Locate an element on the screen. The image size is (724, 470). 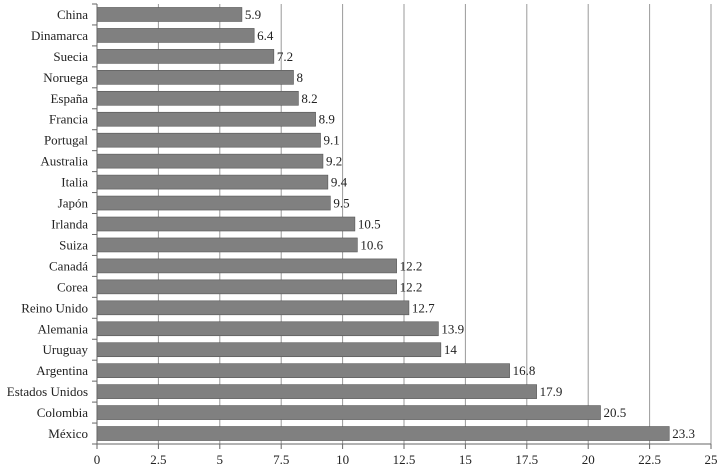
category-label: Portugal is located at coordinates (66, 140).